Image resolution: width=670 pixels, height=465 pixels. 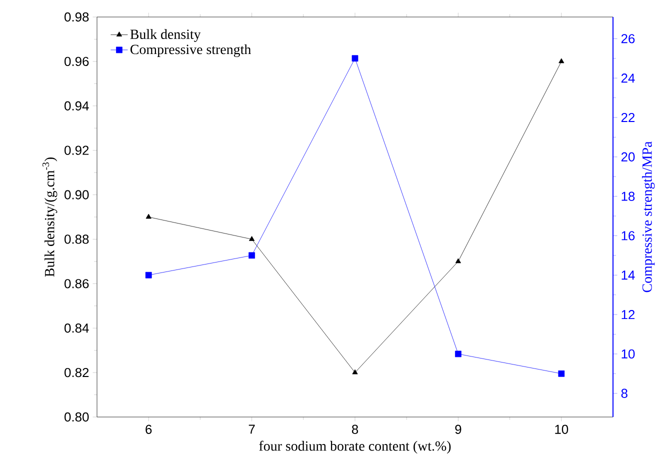 What do you see at coordinates (76, 328) in the screenshot?
I see `y-tick-label: 0.84` at bounding box center [76, 328].